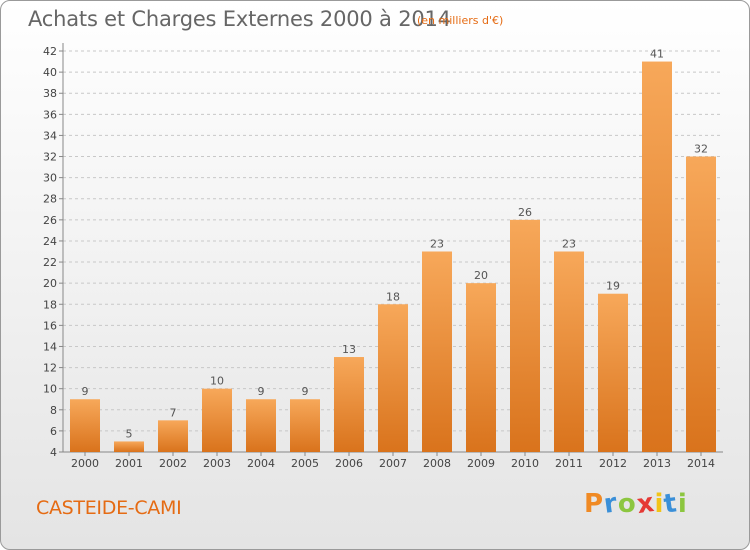 The height and width of the screenshot is (550, 750). Describe the element at coordinates (349, 463) in the screenshot. I see `x-tick-label: 2006` at that location.